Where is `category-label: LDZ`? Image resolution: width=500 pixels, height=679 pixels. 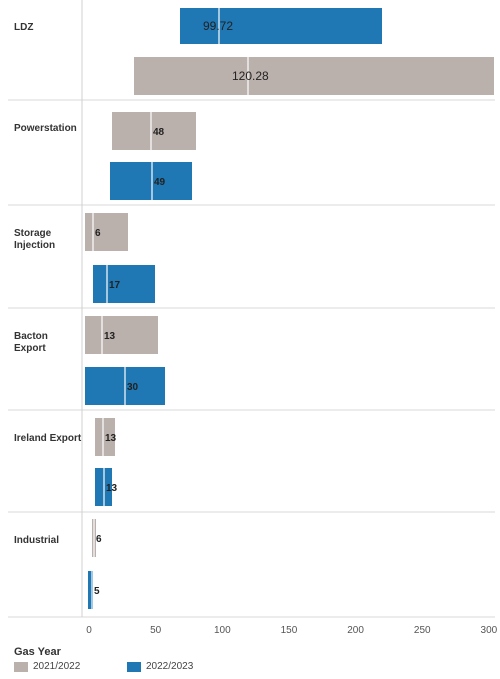
category-label: LDZ is located at coordinates (23, 27).